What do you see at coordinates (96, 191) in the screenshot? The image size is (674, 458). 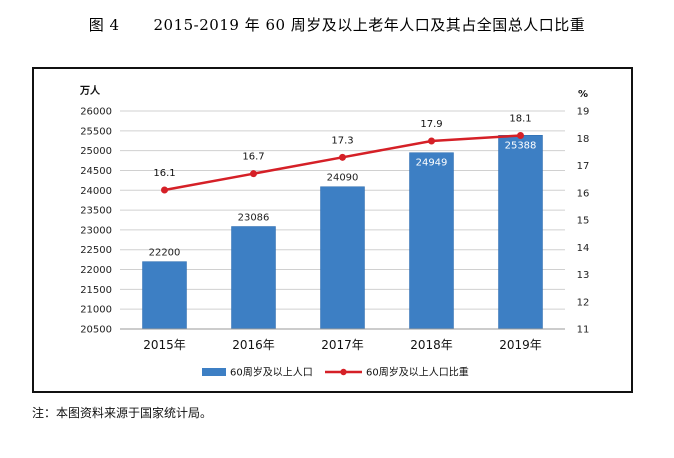 I see `left-tick-label: 24000` at bounding box center [96, 191].